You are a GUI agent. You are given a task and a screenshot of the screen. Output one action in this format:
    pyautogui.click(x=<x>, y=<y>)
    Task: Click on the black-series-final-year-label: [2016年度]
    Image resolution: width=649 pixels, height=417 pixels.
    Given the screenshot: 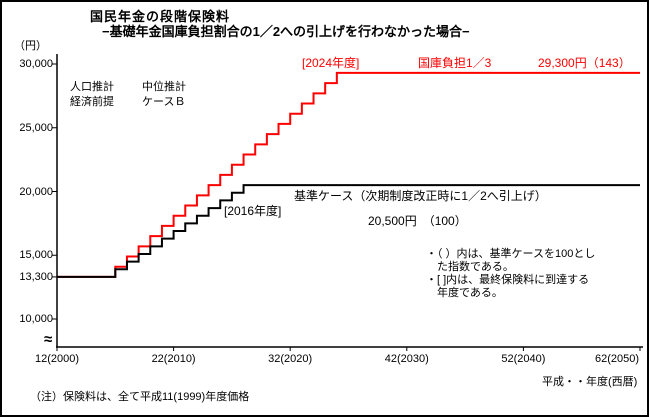 What is the action you would take?
    pyautogui.click(x=253, y=211)
    